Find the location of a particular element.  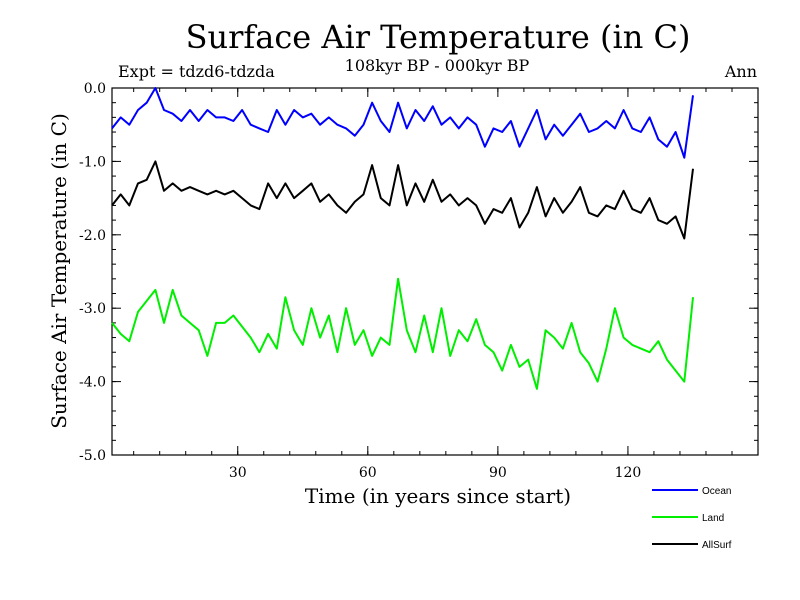

series-line-land is located at coordinates (402, 333).